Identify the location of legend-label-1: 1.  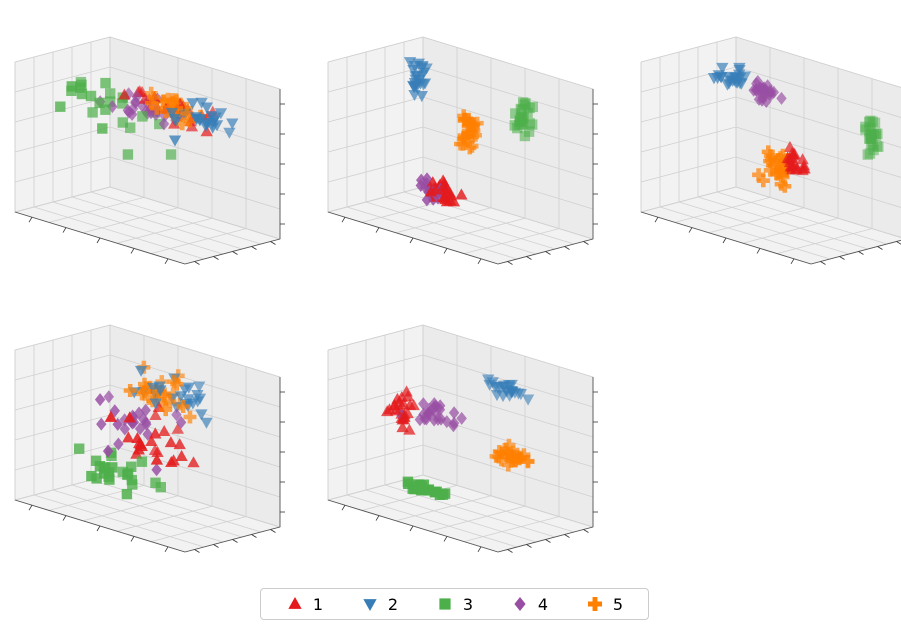
(318, 604).